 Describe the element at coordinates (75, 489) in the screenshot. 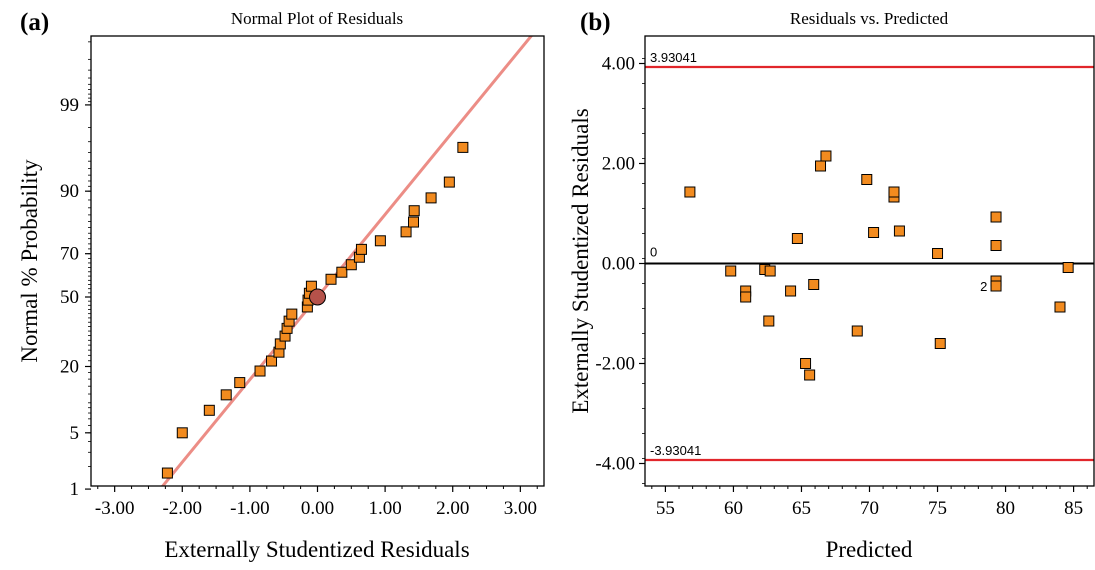

I see `y-tick-label: 1` at that location.